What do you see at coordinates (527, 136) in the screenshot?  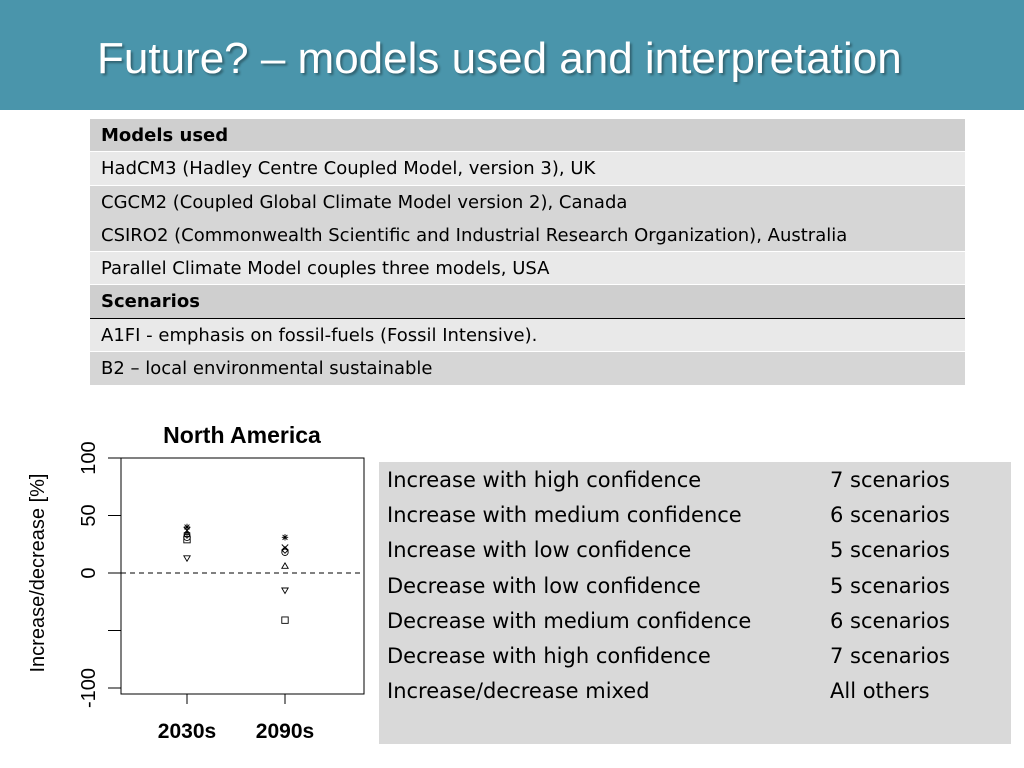 I see `table-header-models: Models used` at bounding box center [527, 136].